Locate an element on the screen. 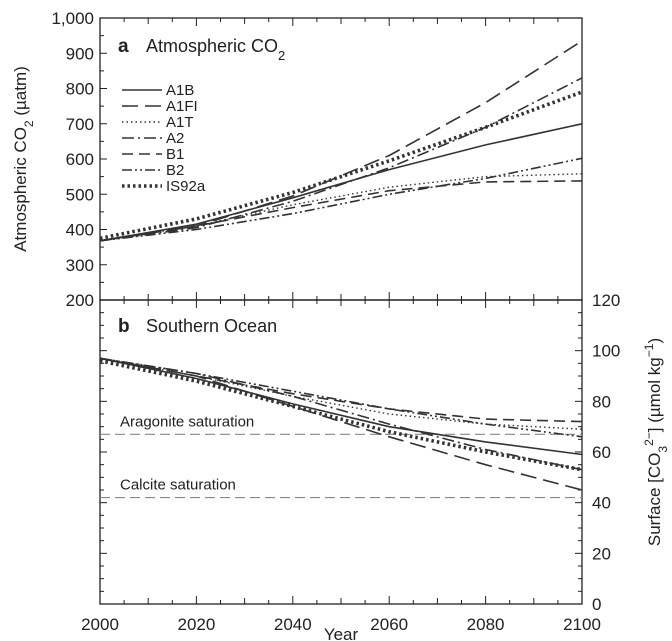  y-tick-label-b: 60 is located at coordinates (601, 452).